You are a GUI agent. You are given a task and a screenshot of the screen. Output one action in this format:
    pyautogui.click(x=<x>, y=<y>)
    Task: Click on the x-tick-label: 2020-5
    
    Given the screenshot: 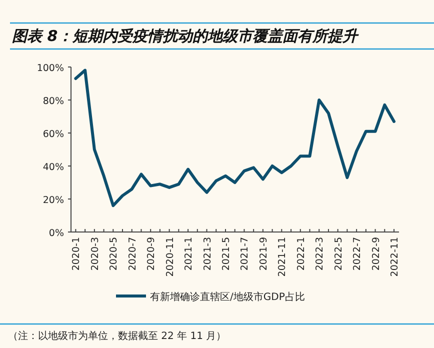 What is the action you would take?
    pyautogui.click(x=114, y=254)
    